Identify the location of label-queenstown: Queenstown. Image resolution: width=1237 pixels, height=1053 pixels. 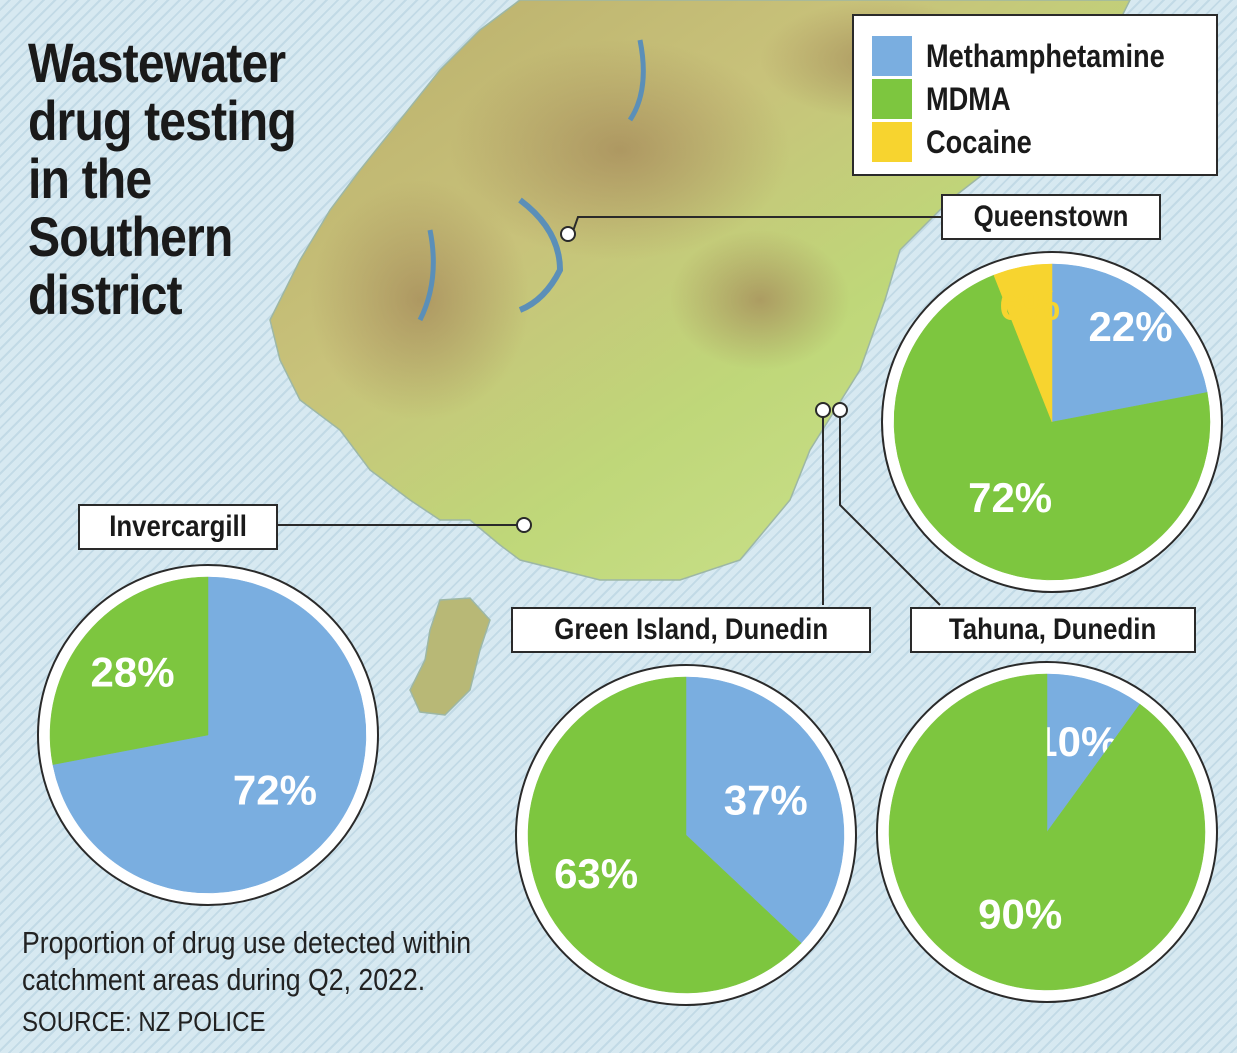
(1051, 217).